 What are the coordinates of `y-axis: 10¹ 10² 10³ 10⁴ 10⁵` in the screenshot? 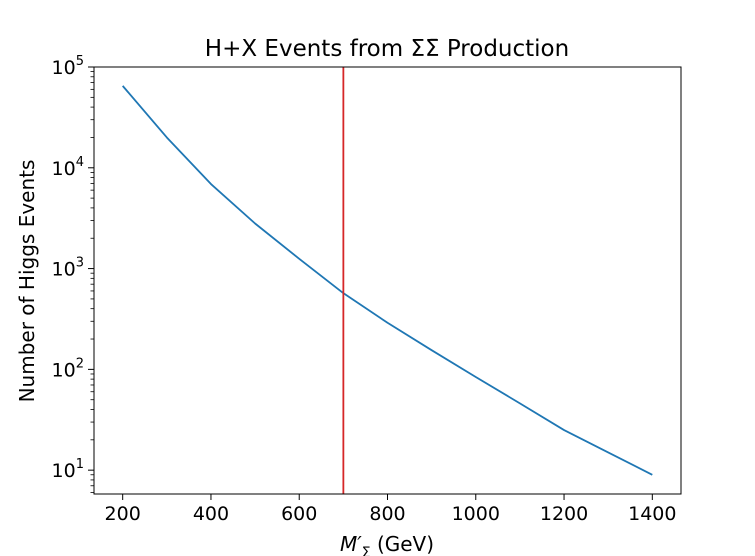 It's located at (73, 273).